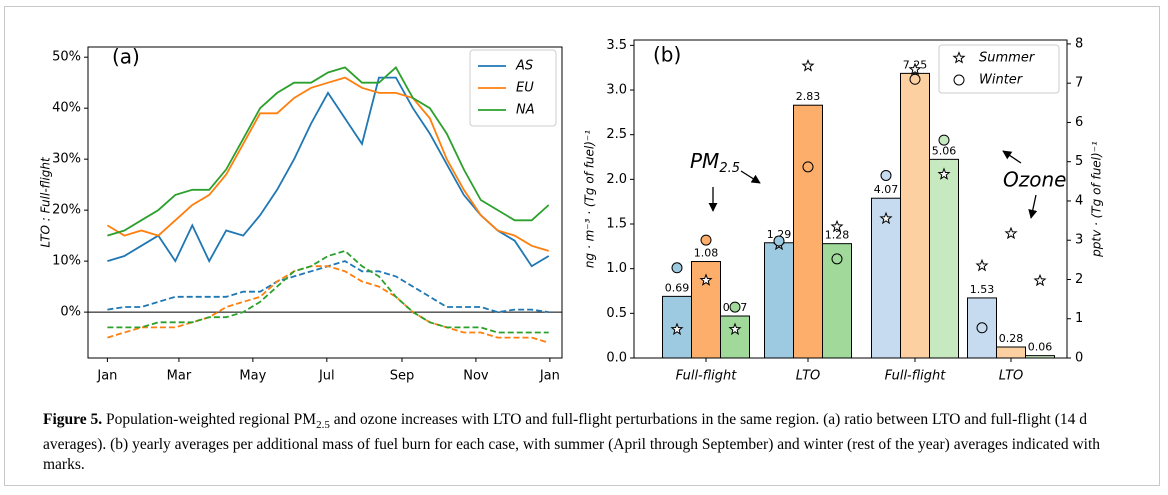 The height and width of the screenshot is (495, 1168). Describe the element at coordinates (707, 376) in the screenshot. I see `x-tick-label: Full-flight` at that location.